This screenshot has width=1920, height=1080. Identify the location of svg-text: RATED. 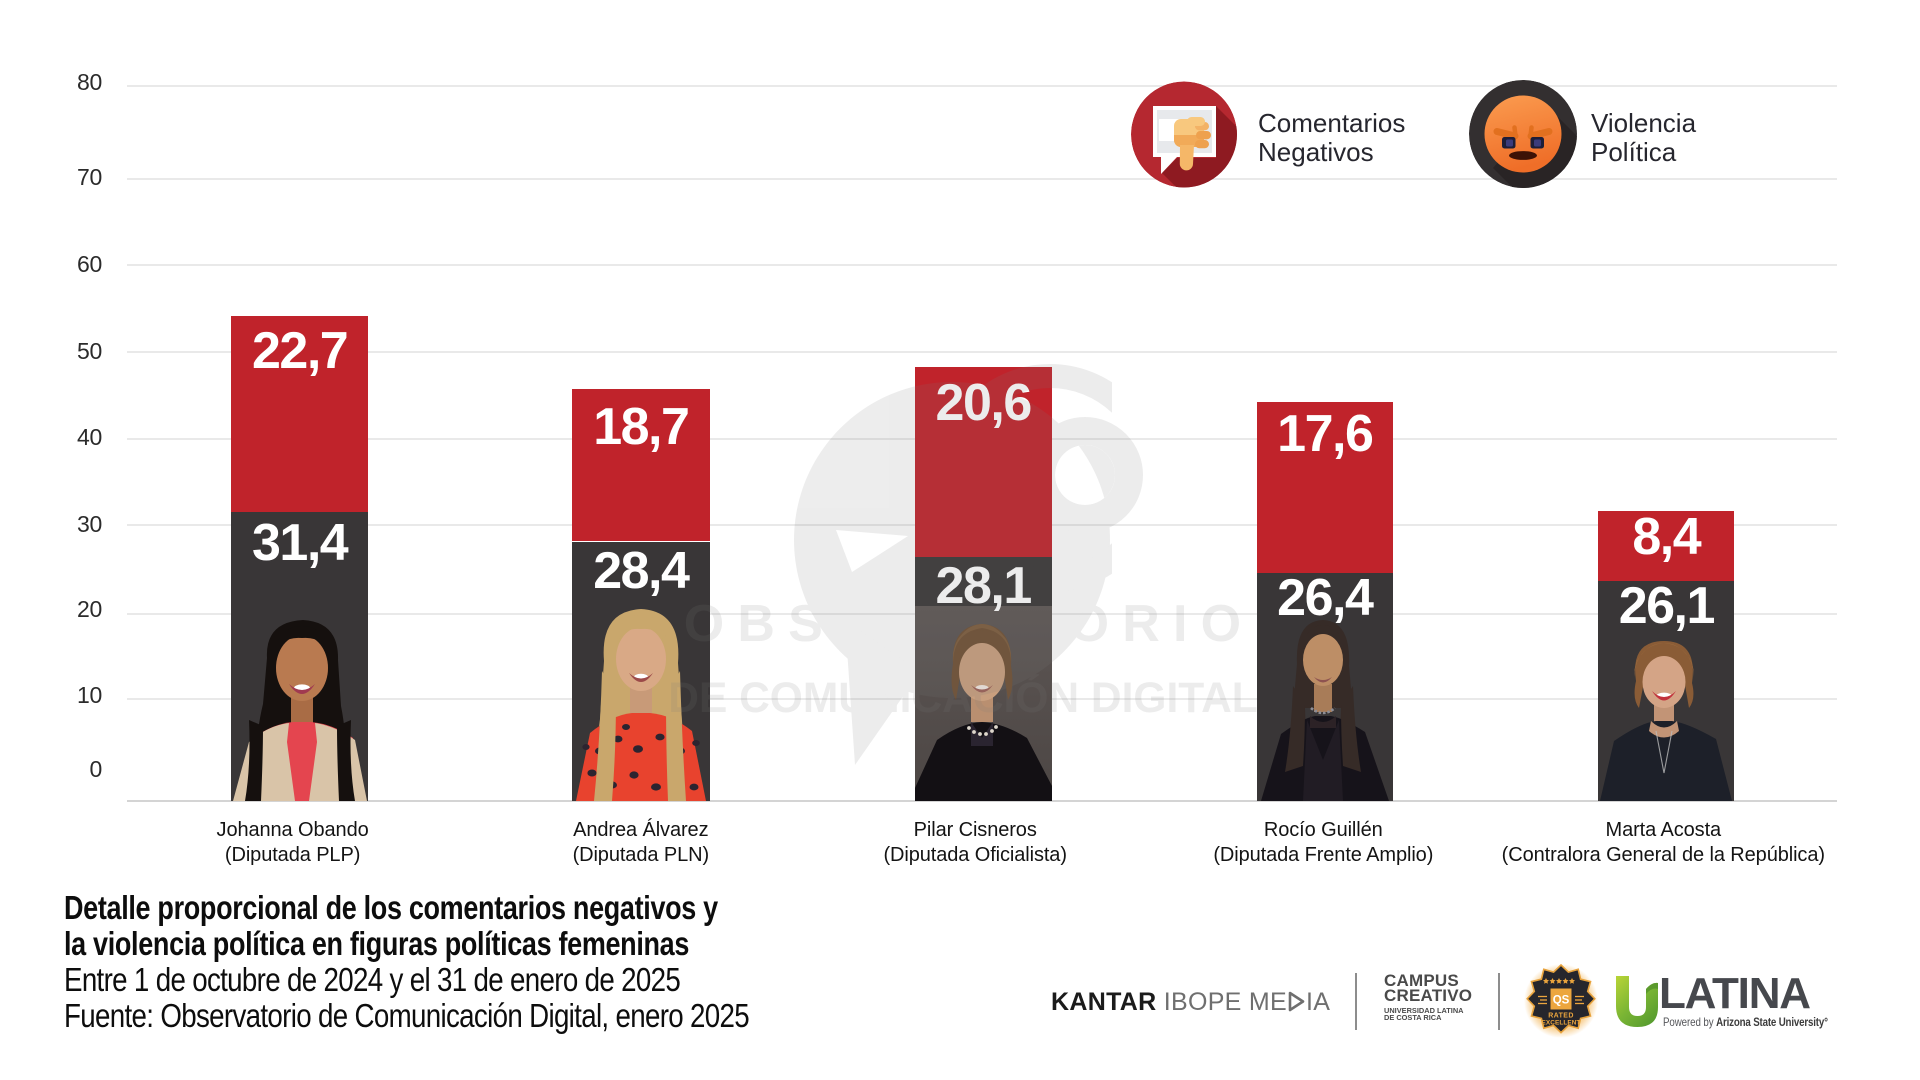
(1561, 1016).